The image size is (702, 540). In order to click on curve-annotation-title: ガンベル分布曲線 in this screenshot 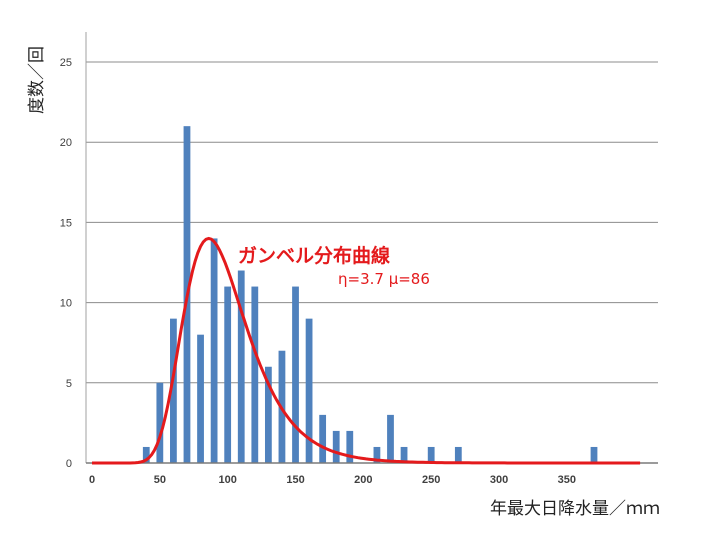, I will do `click(314, 255)`.